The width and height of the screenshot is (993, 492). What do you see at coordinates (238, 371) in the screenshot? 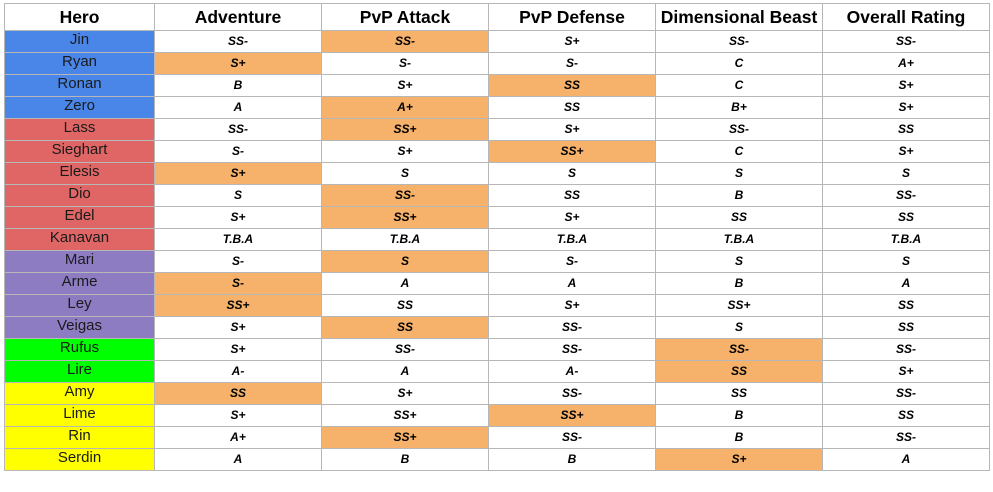
I see `adventure-rating-cell: A-` at bounding box center [238, 371].